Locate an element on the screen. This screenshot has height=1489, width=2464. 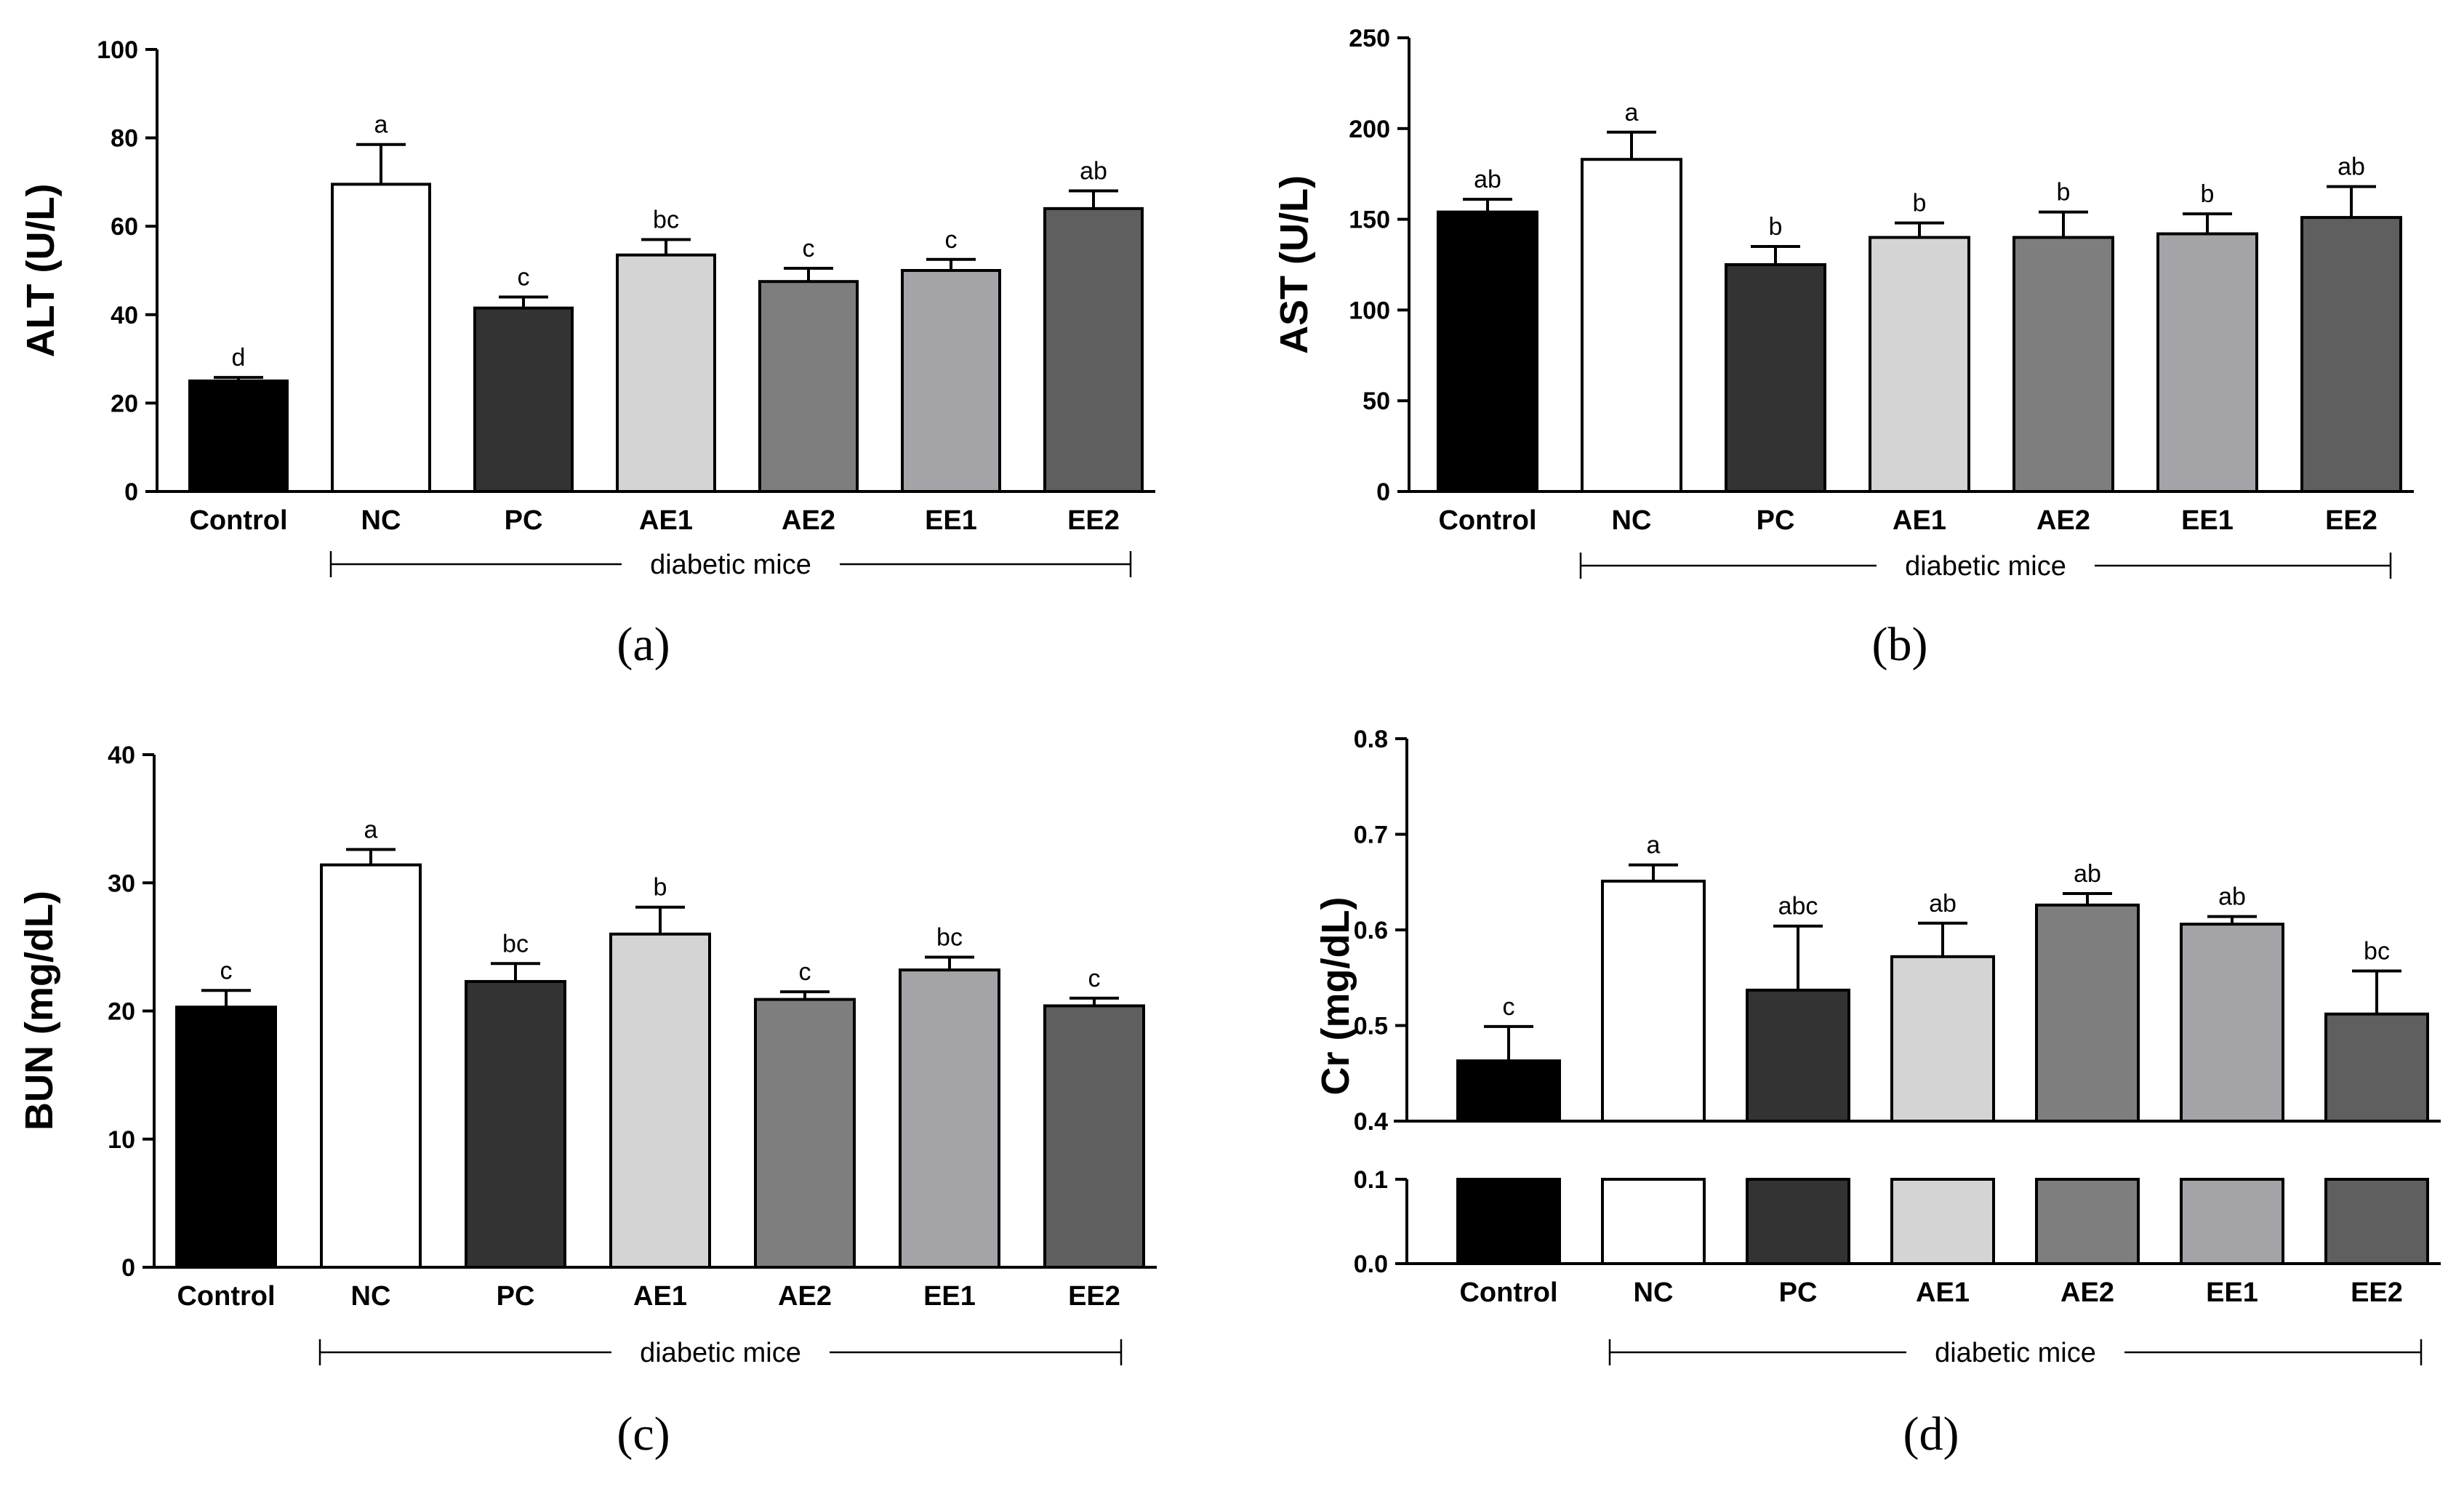
y-tick-label: 200 is located at coordinates (1369, 129).